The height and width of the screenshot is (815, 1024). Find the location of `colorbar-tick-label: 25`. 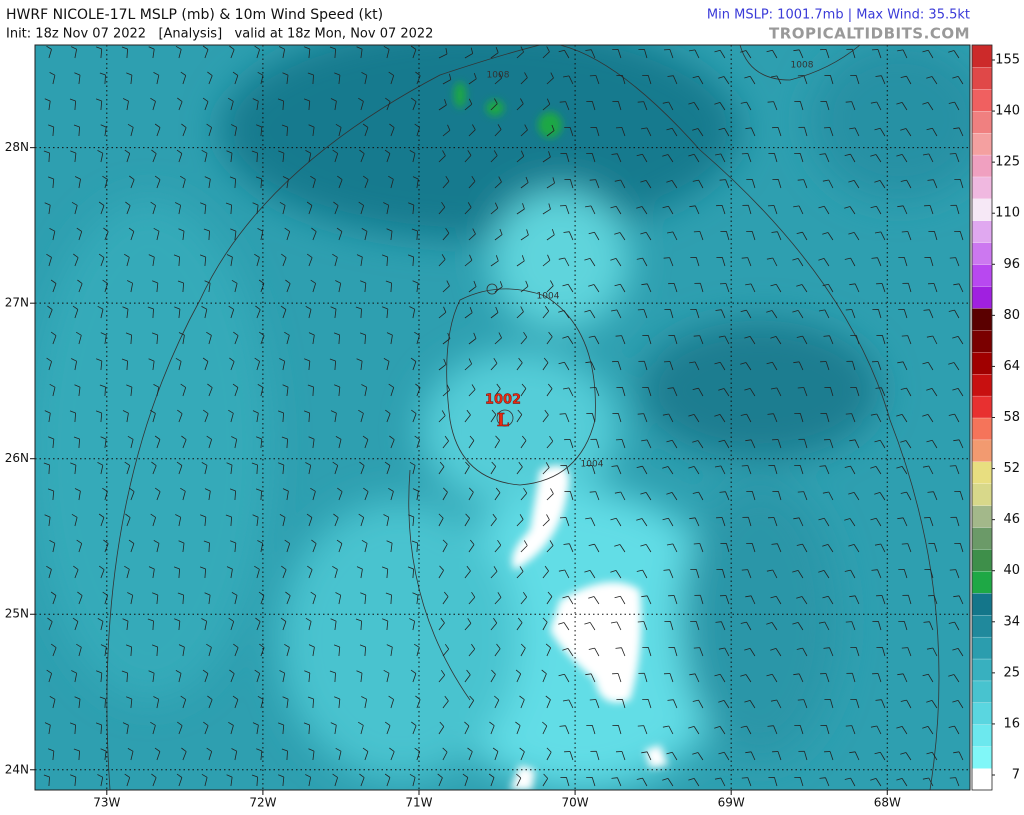

colorbar-tick-label: 25 is located at coordinates (1011, 672).